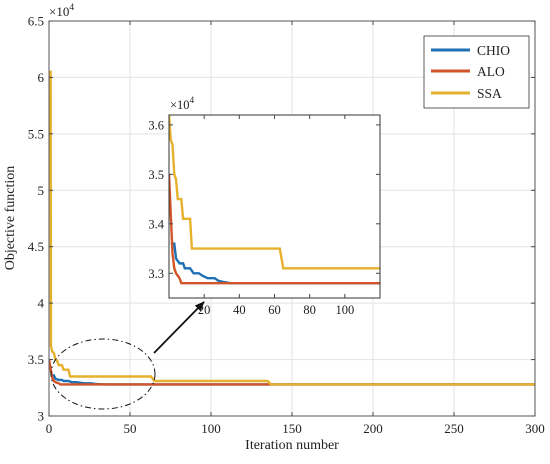 The image size is (550, 464). What do you see at coordinates (36, 21) in the screenshot?
I see `main-ytick-label-7: 6.5` at bounding box center [36, 21].